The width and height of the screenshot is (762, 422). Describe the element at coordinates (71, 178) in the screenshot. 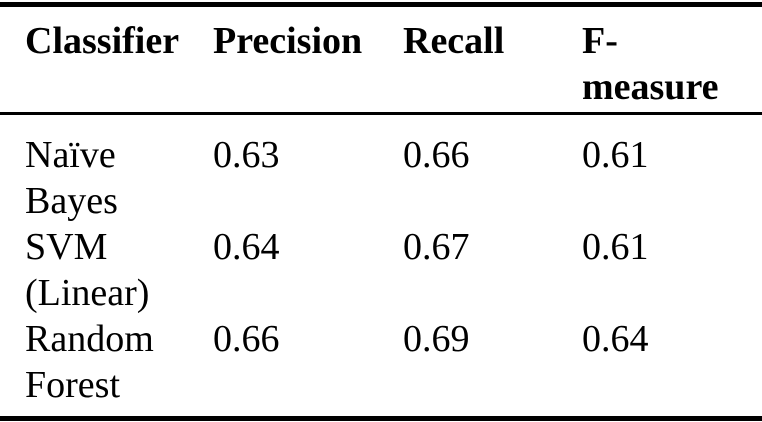

I see `cell-classifier: Naïve Bayes` at that location.